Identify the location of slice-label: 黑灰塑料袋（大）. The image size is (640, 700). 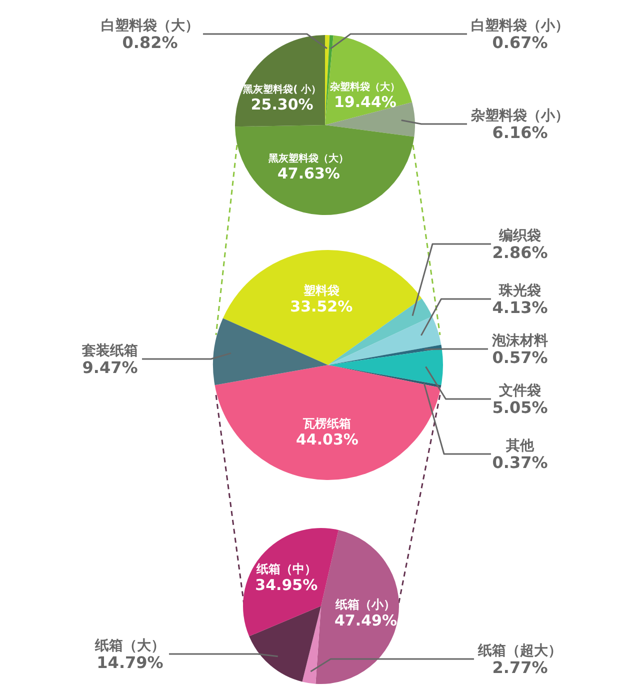
(308, 158).